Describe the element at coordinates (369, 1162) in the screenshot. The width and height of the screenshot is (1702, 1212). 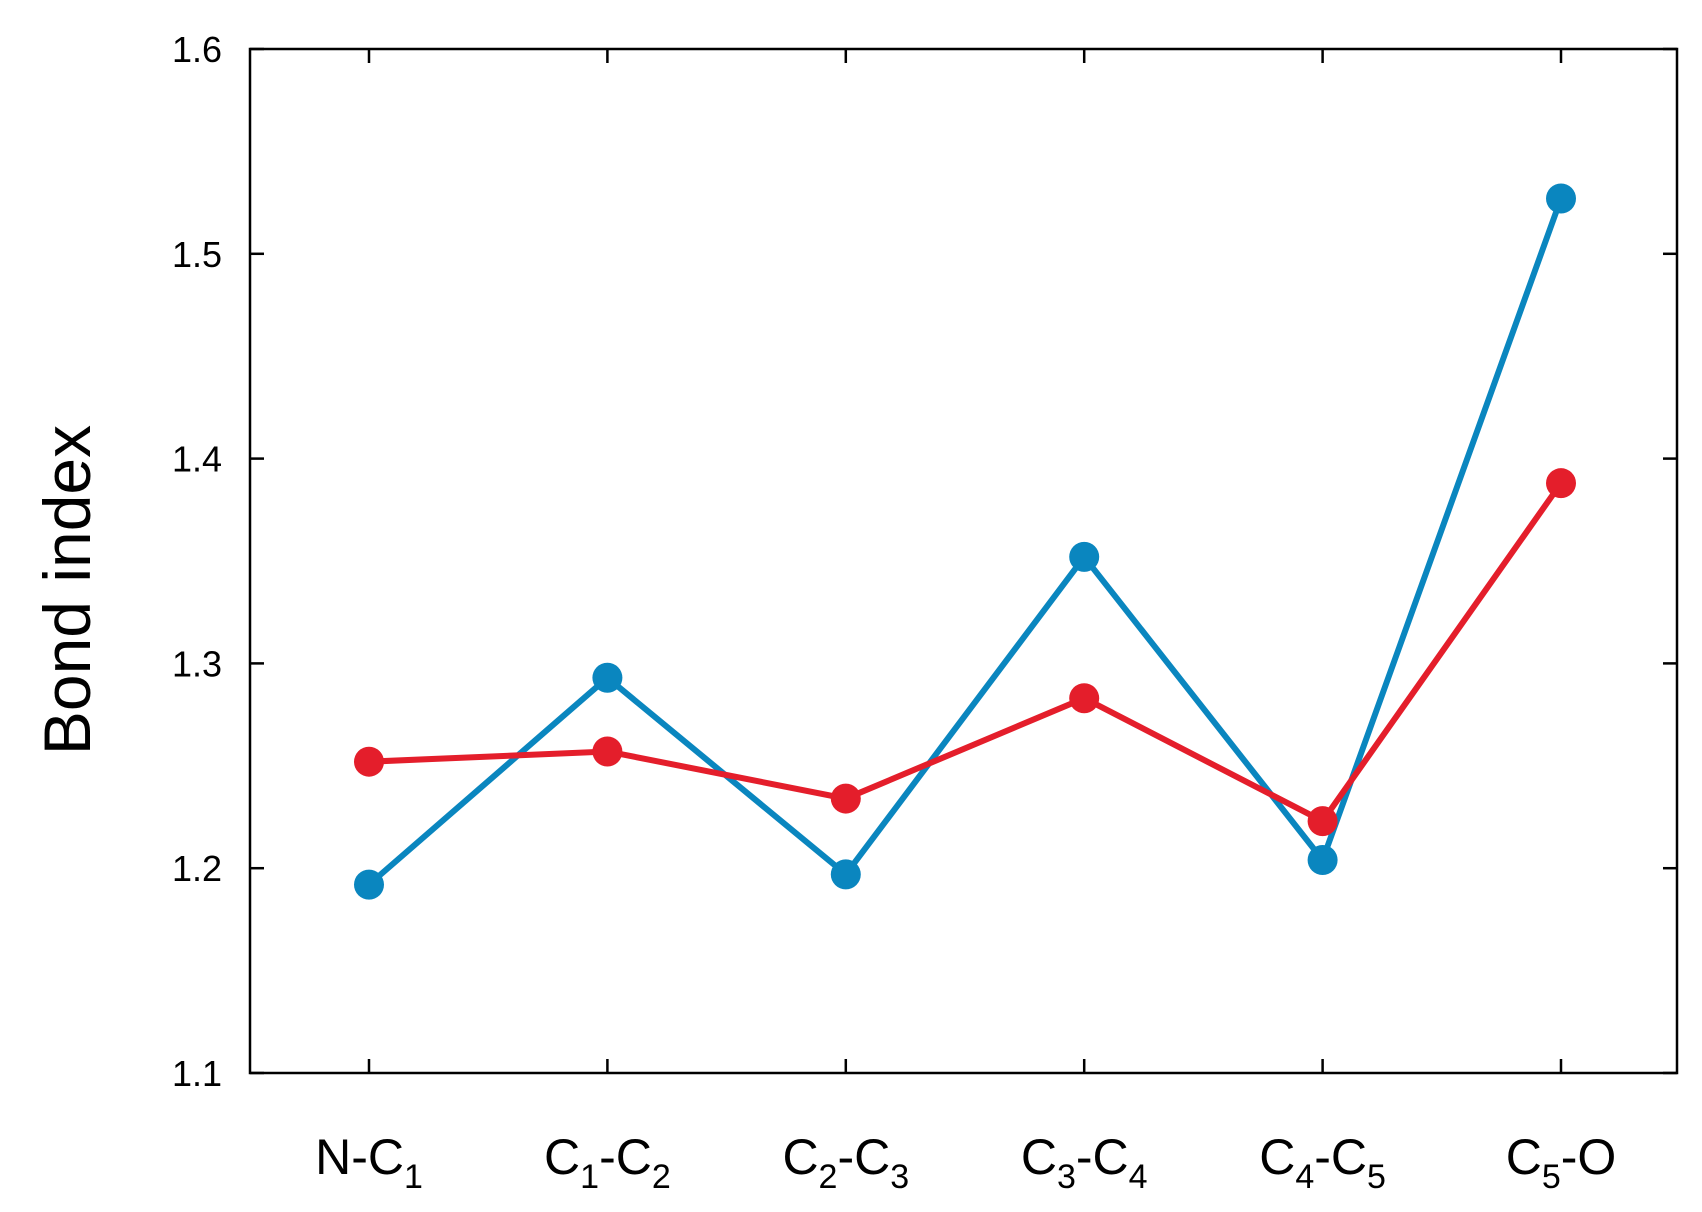
I see `x-category-label: N-C1` at that location.